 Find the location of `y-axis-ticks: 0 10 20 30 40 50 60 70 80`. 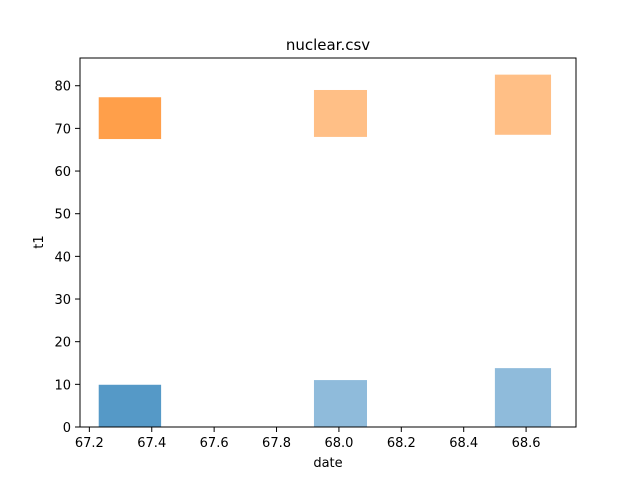

y-axis-ticks: 0 10 20 30 40 50 60 70 80 is located at coordinates (67, 258).